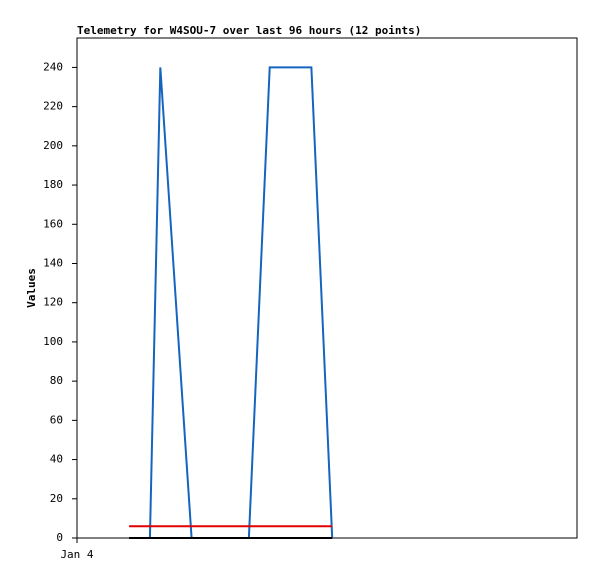  What do you see at coordinates (59, 537) in the screenshot?
I see `y-tick-label: 0` at bounding box center [59, 537].